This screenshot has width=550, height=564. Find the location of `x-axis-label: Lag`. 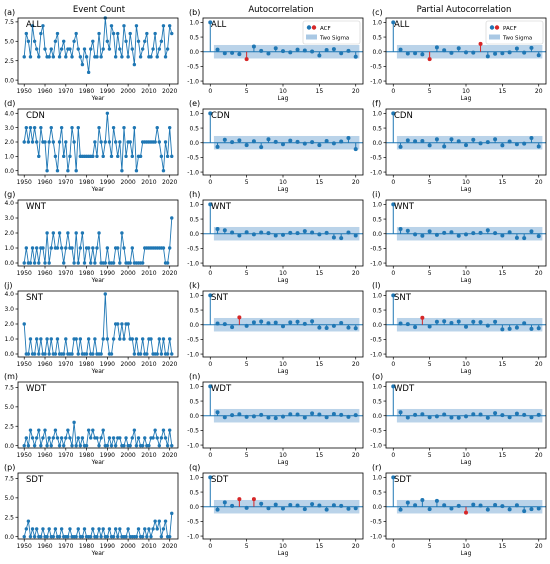

x-axis-label: Lag is located at coordinates (283, 189).